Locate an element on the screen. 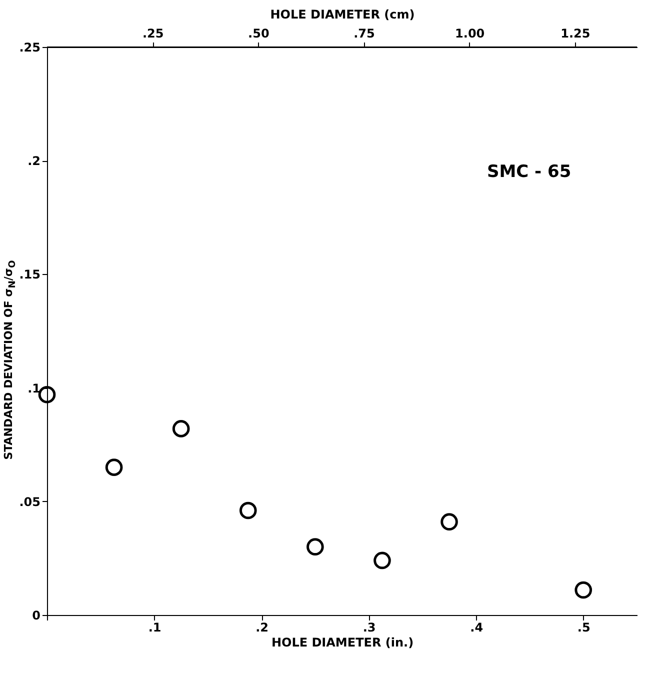 The image size is (661, 685). y-tick-label: .15 is located at coordinates (29, 275).